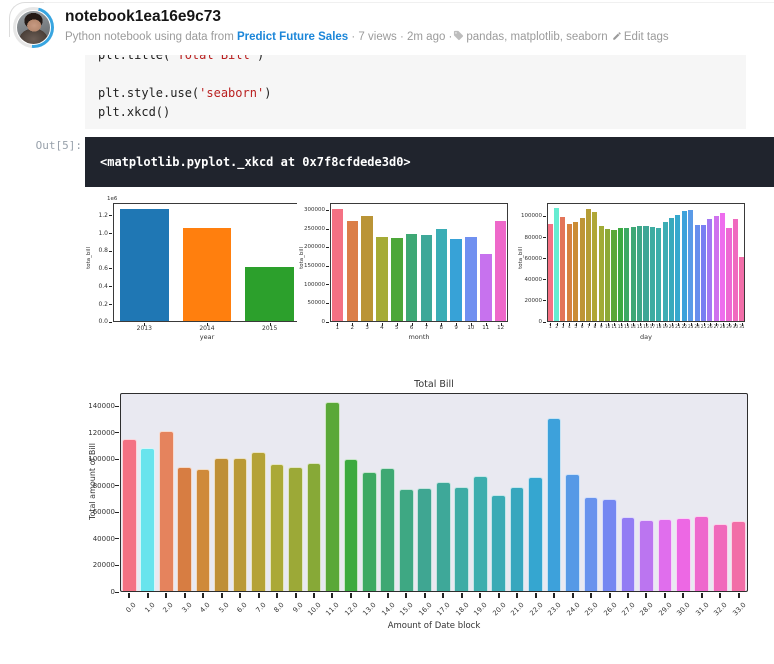  I want to click on y-tick-label: 300000, so click(314, 210).